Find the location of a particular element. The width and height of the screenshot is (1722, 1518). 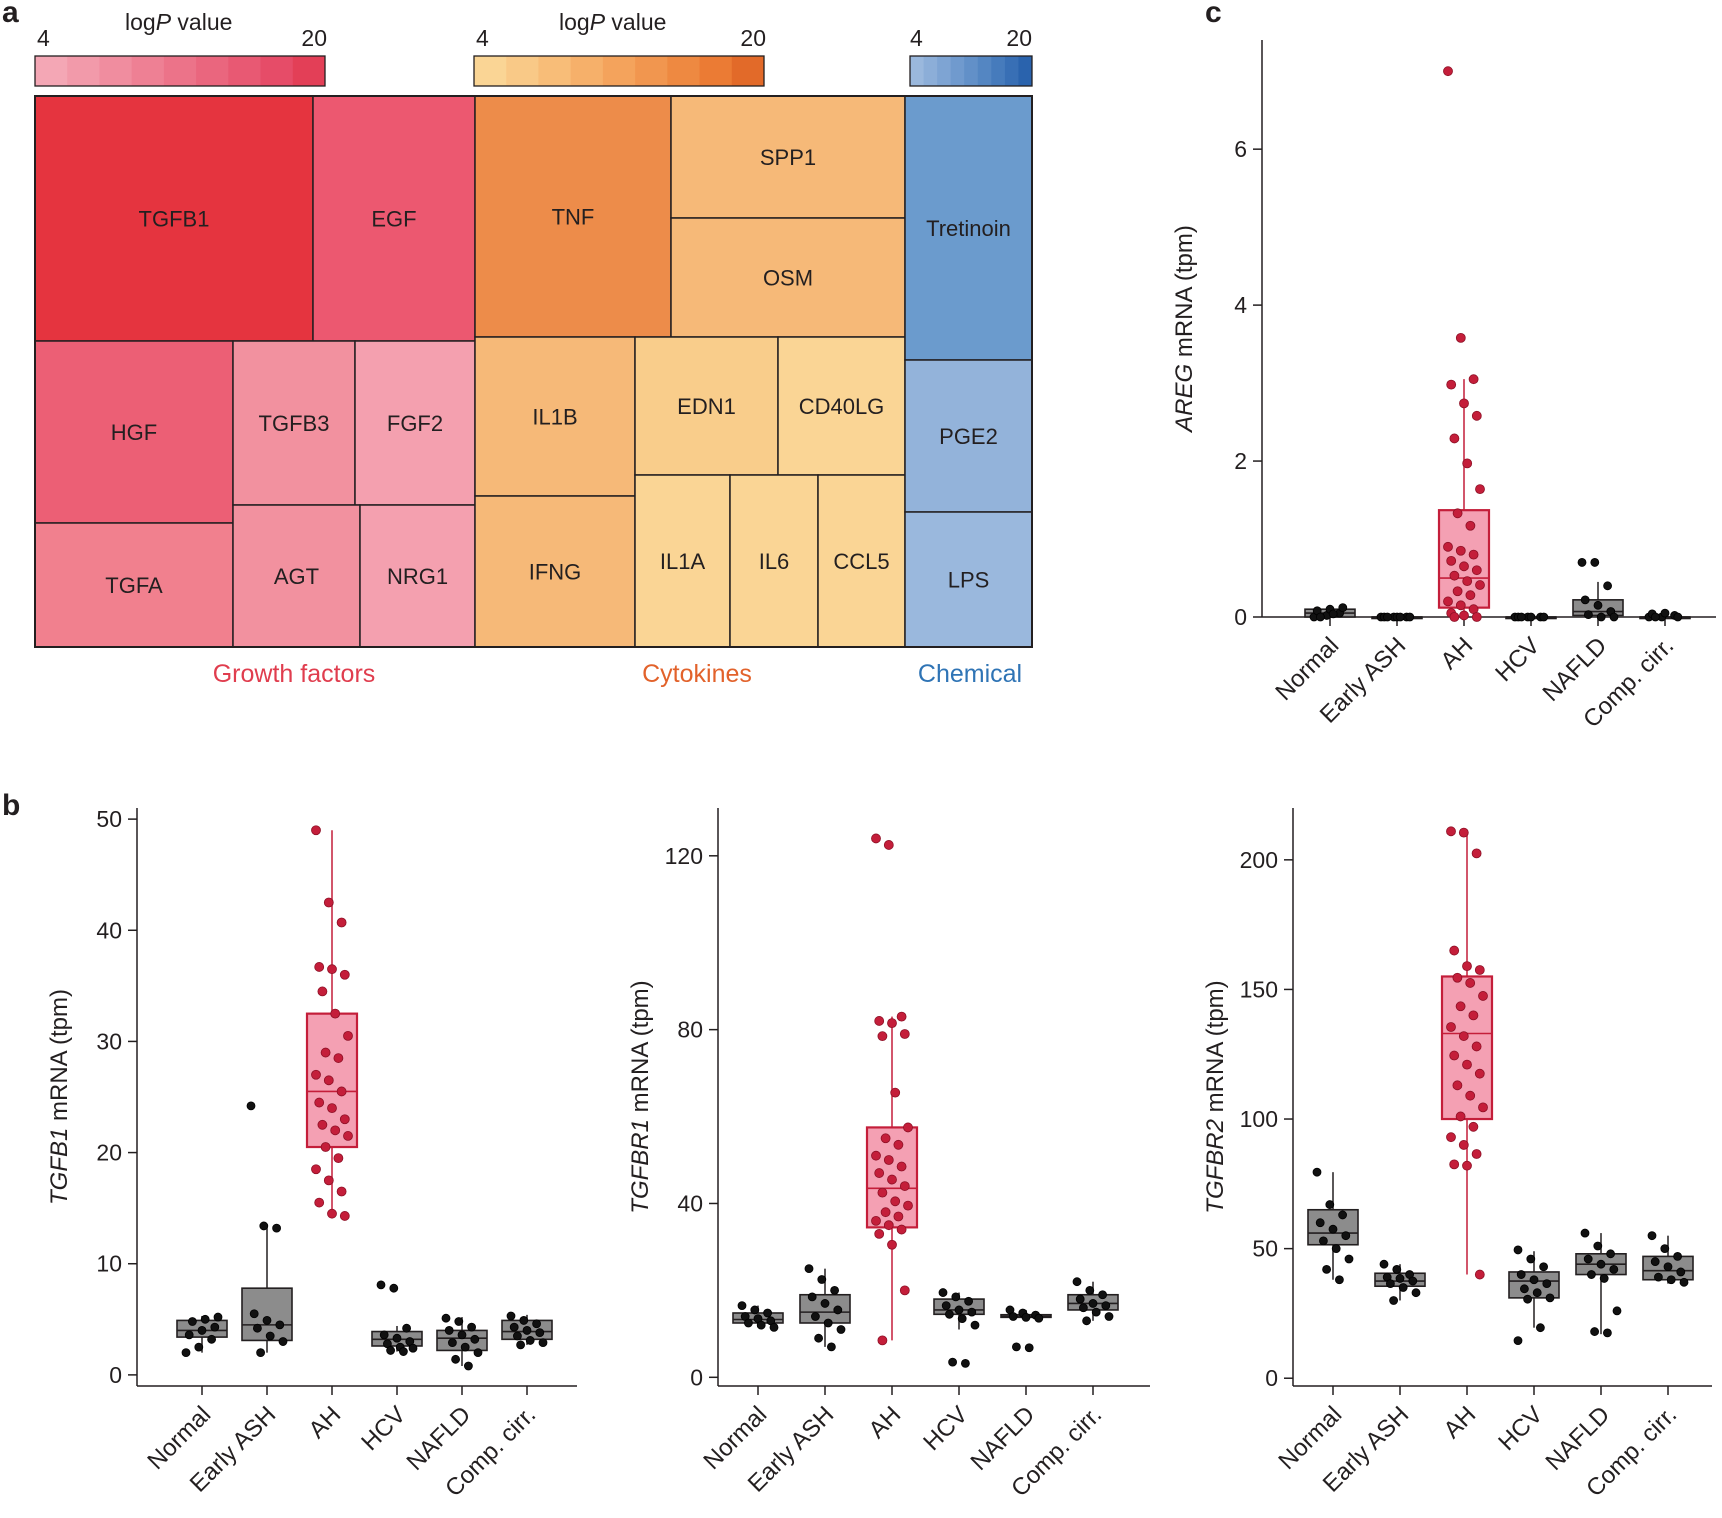

panel-label-c: c is located at coordinates (1213, 14).